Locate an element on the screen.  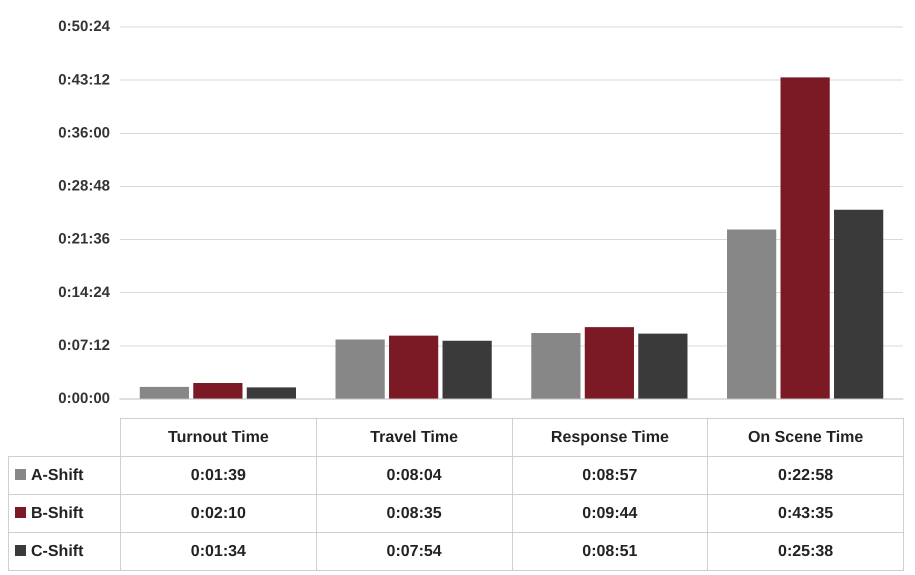
legend-label: C-Shift is located at coordinates (57, 551).